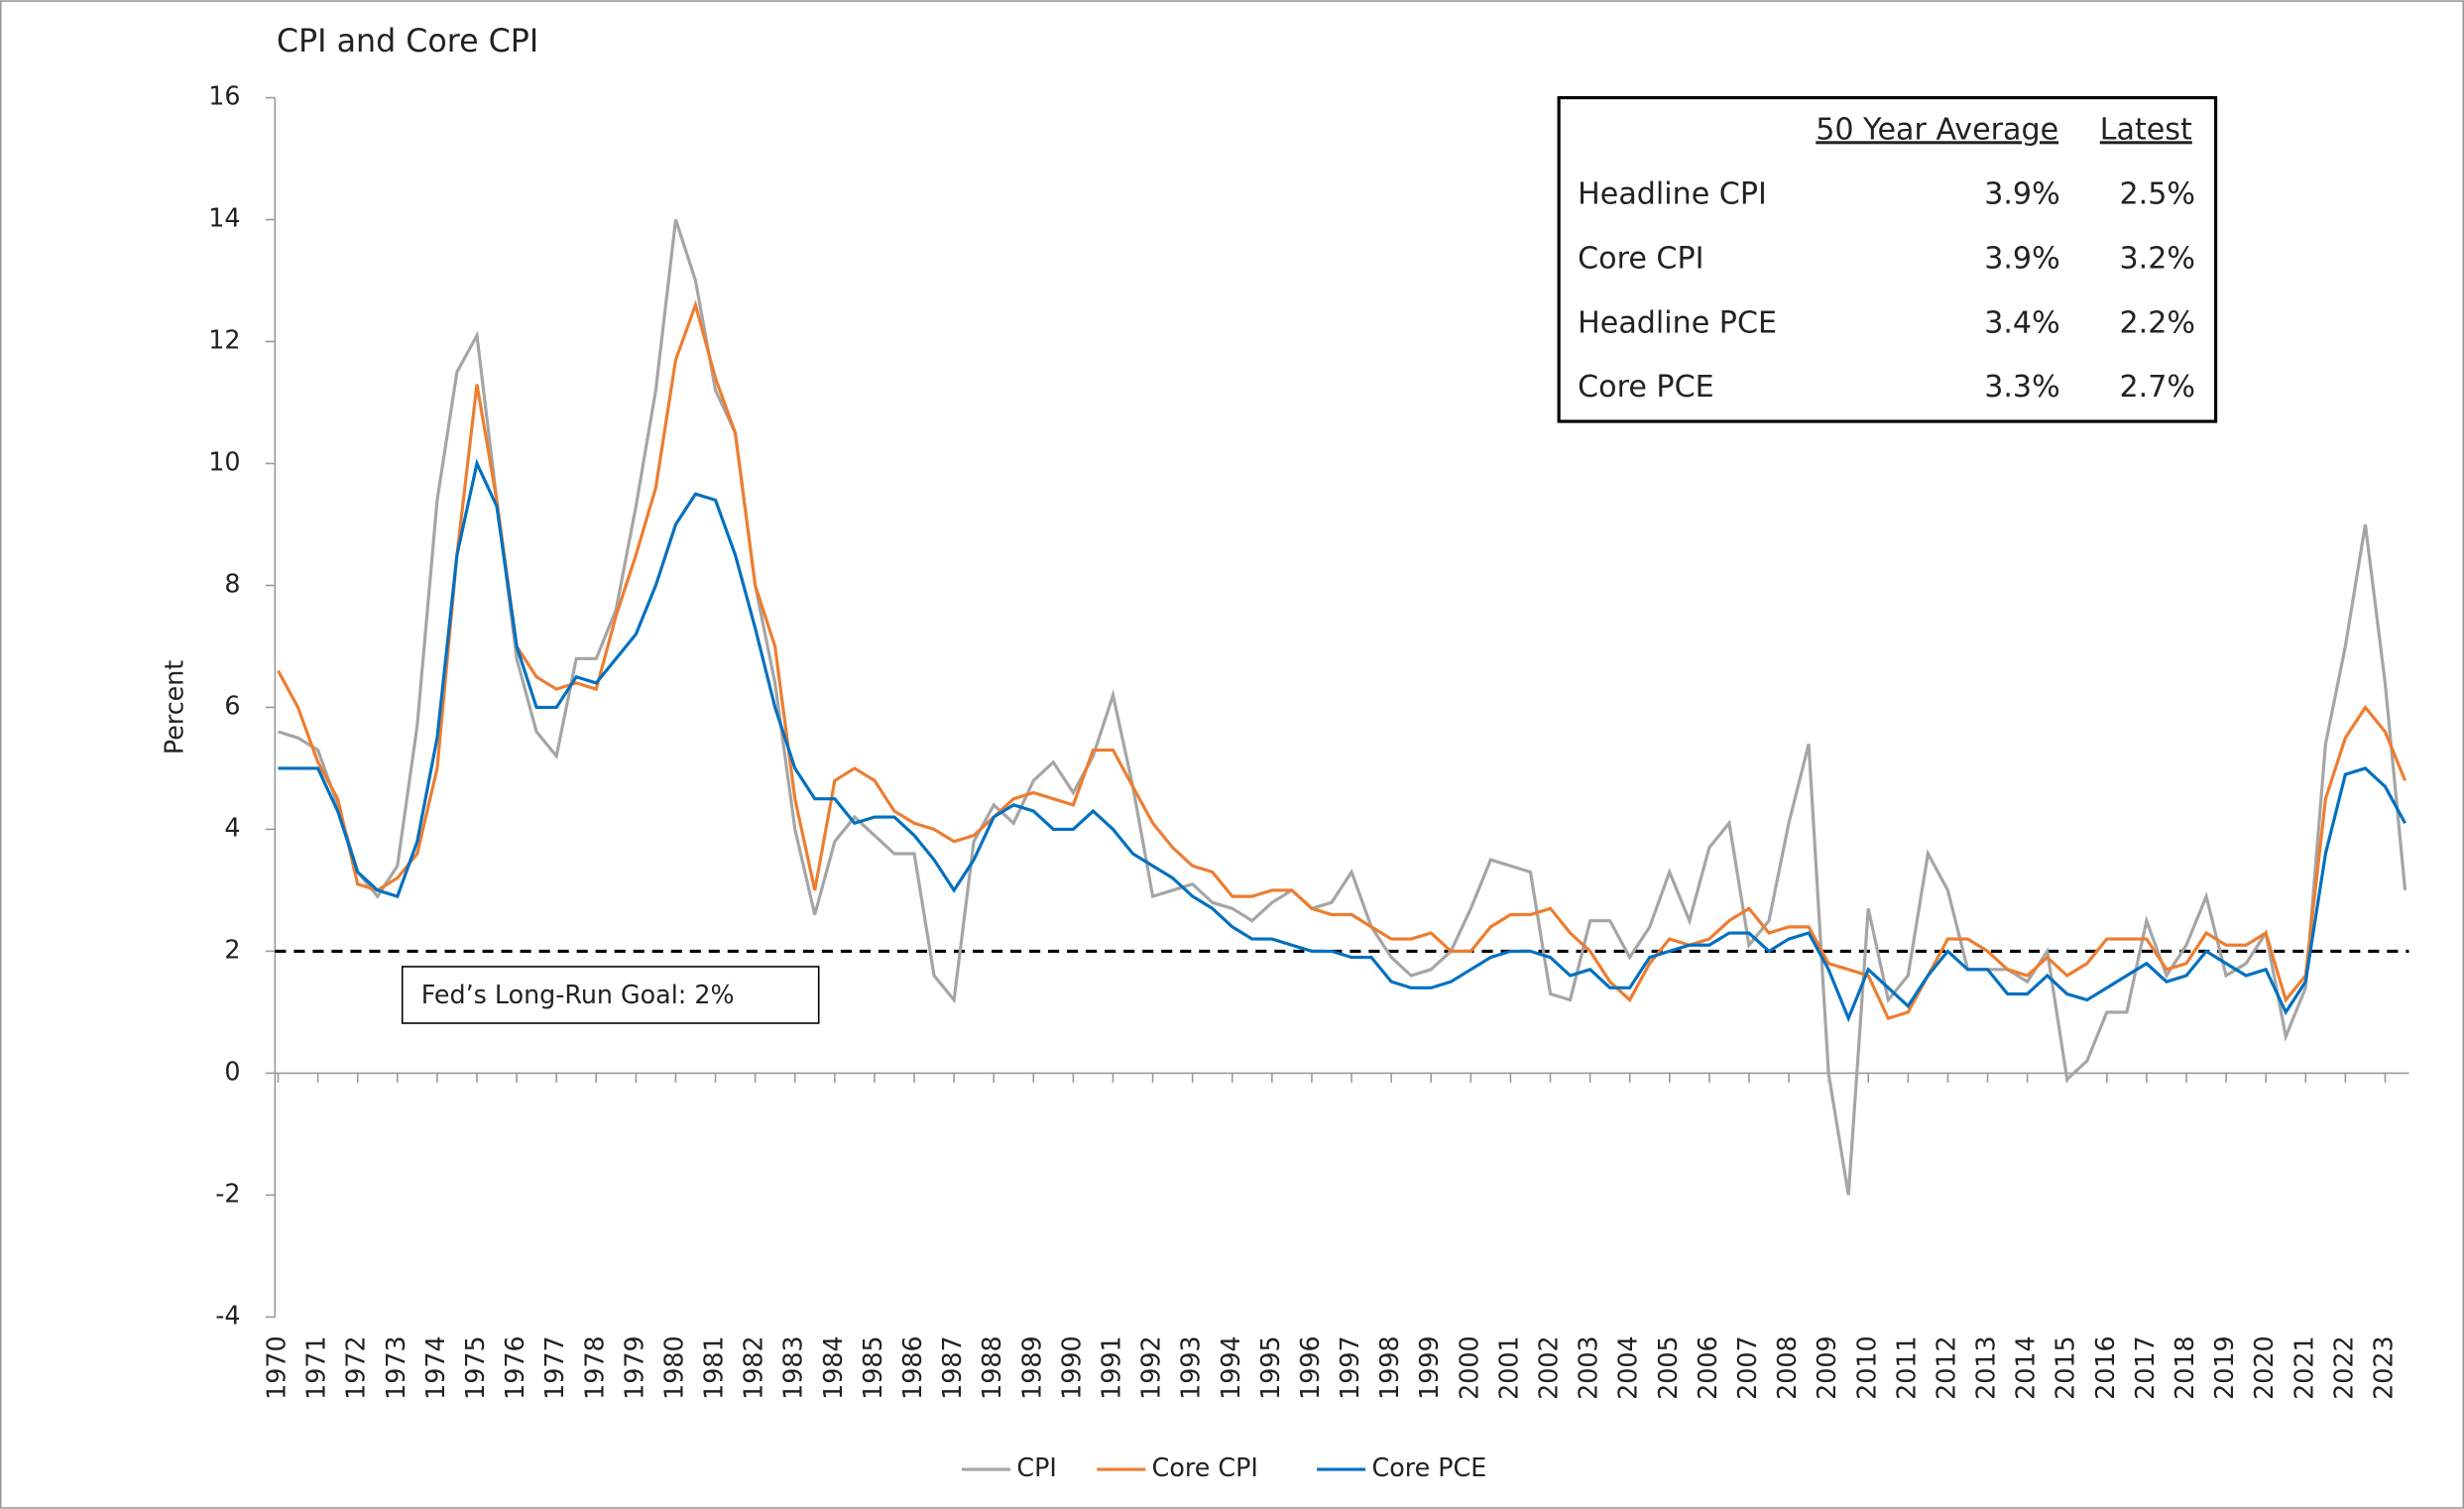 The image size is (2464, 1509). What do you see at coordinates (435, 1367) in the screenshot?
I see `x-tick-label: 1974` at bounding box center [435, 1367].